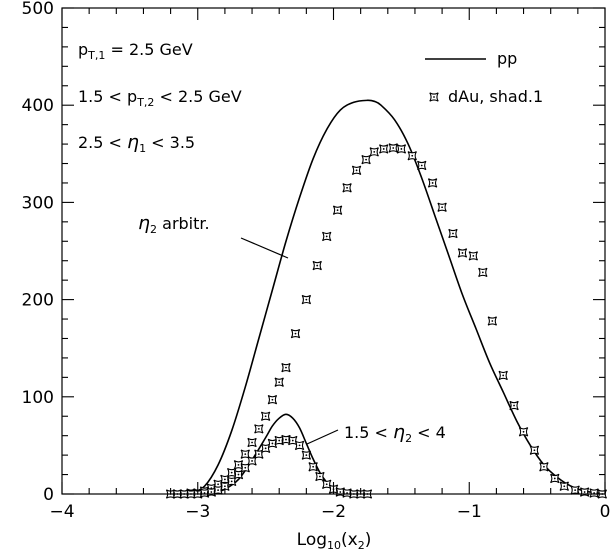 The width and height of the screenshot is (613, 558). What do you see at coordinates (231, 472) in the screenshot?
I see `data-point-s2-9-center` at bounding box center [231, 472].